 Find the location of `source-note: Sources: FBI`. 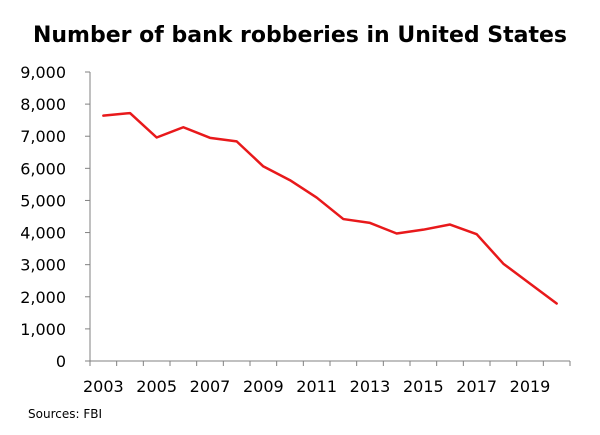

source-note: Sources: FBI is located at coordinates (65, 414).